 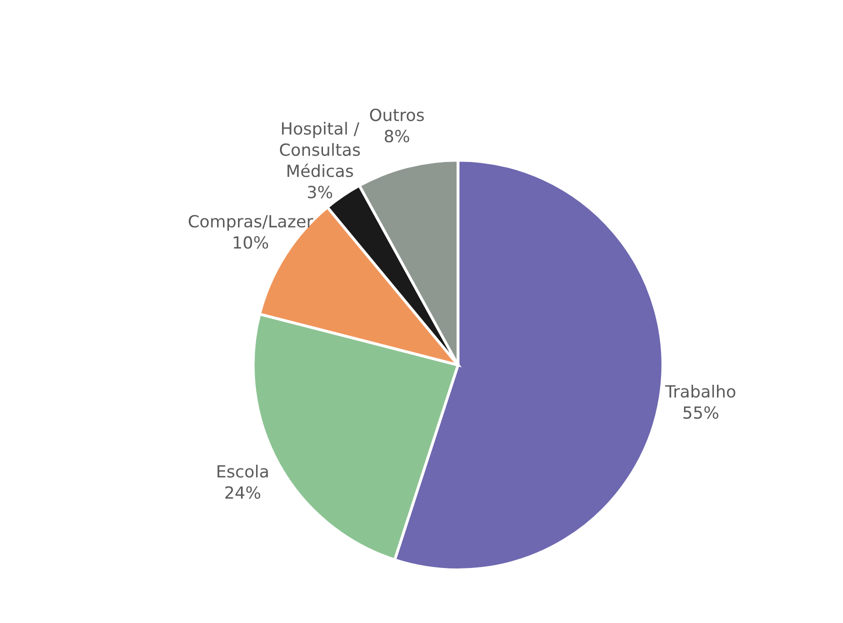 I want to click on data-label: 3%, so click(x=320, y=192).